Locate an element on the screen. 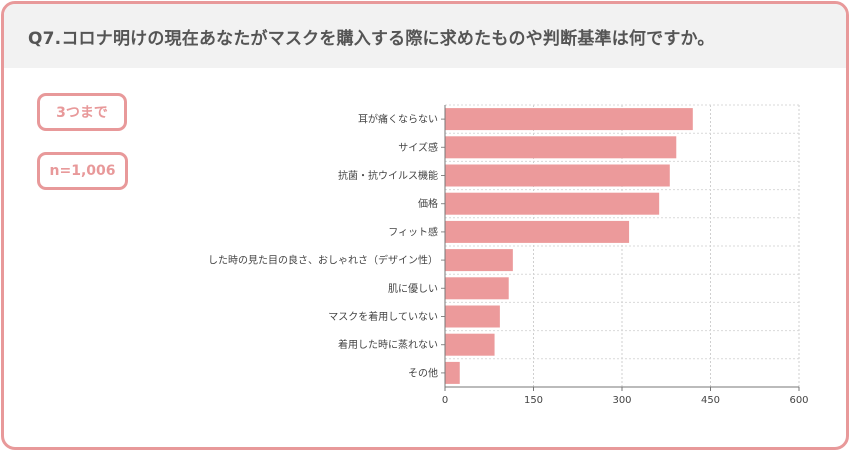  category-label: 耳が痛くならない is located at coordinates (398, 119).